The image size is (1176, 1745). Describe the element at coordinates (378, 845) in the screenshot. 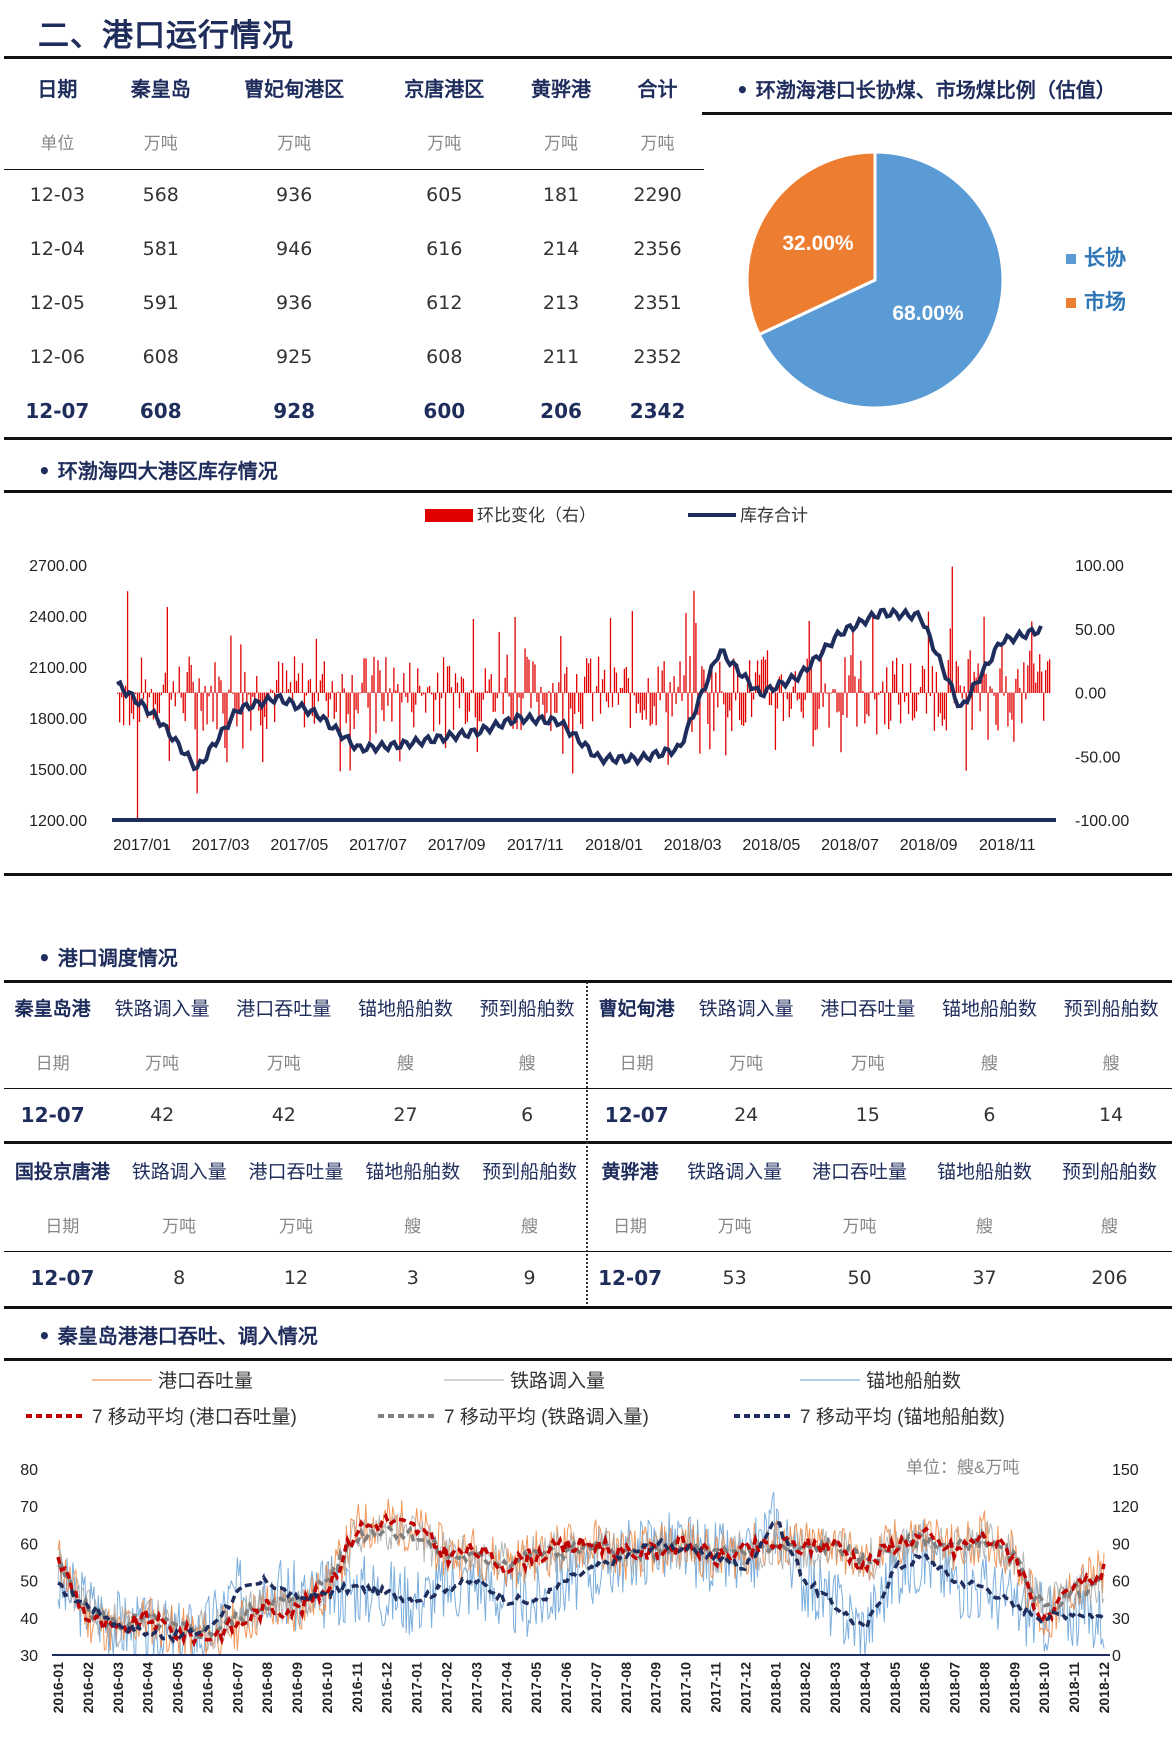

I see `x-tick: 2017/07` at that location.